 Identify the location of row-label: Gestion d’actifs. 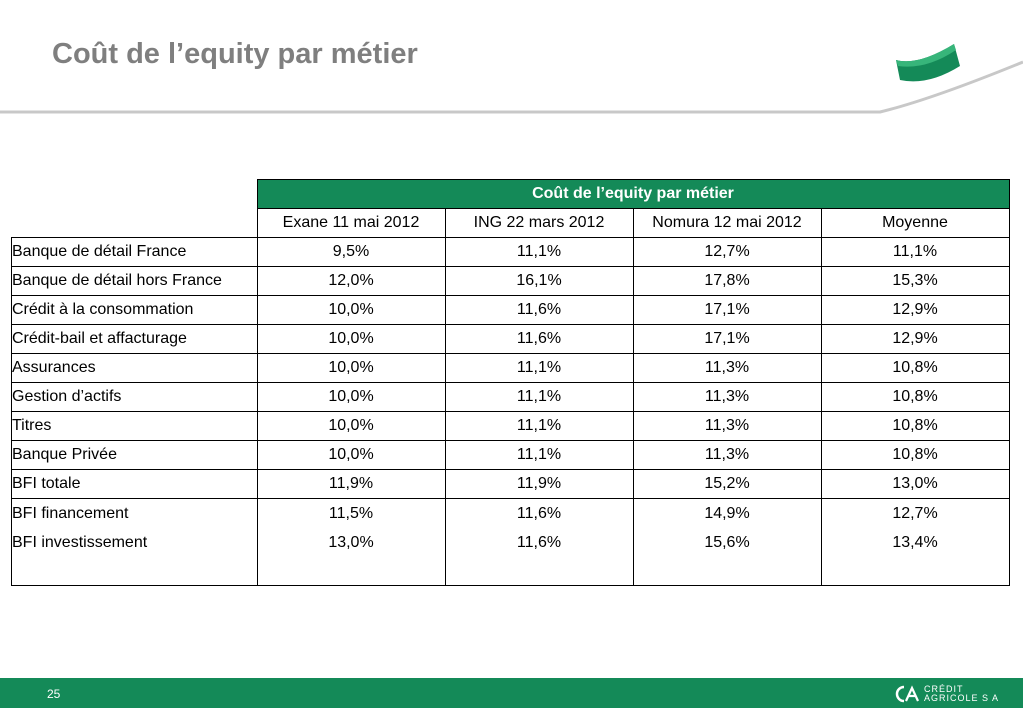
(134, 397).